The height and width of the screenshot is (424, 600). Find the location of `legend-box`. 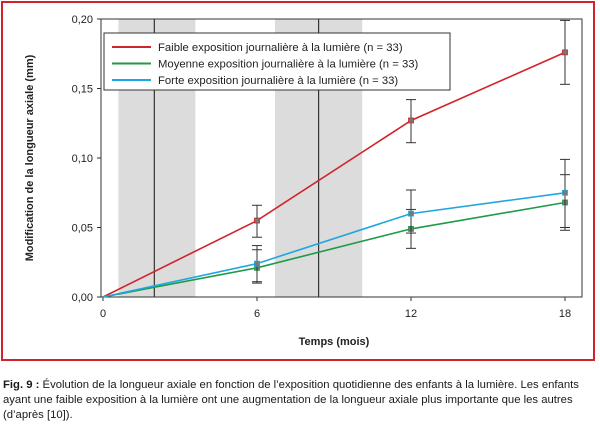

legend-box is located at coordinates (277, 61).